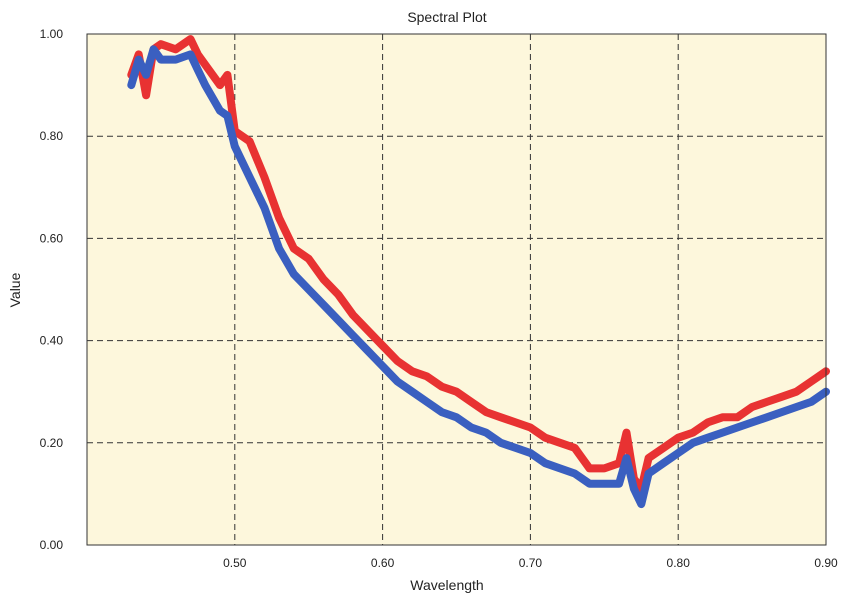 This screenshot has width=843, height=596. I want to click on y-axis-title: Value, so click(15, 289).